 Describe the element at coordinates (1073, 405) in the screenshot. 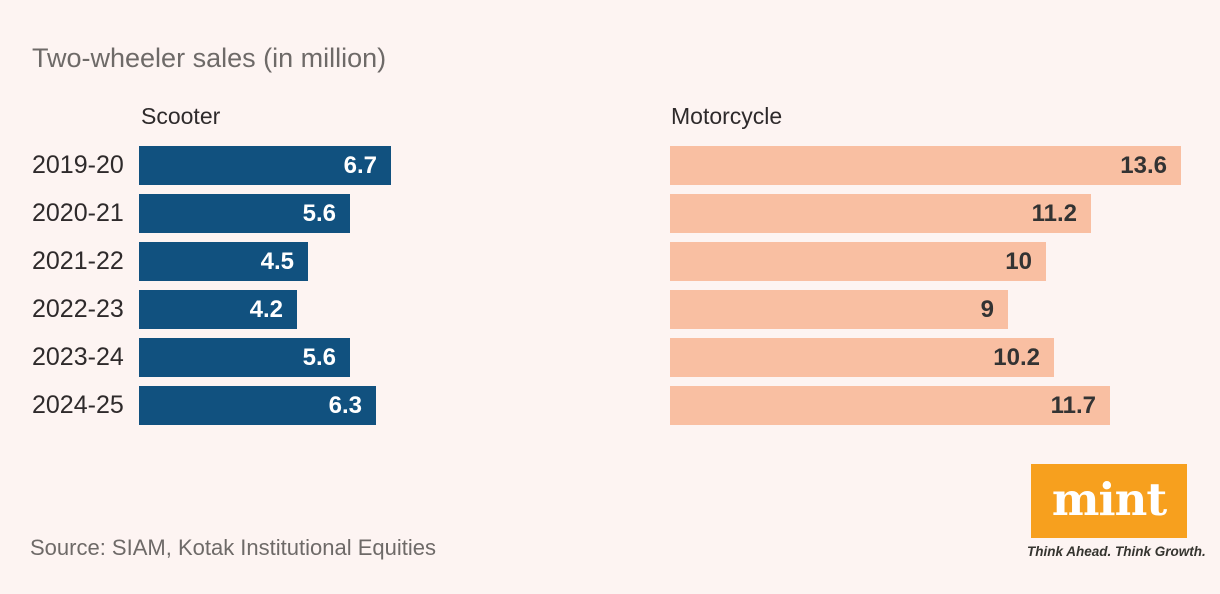

I see `motorcycle-value-label: 11.7` at that location.